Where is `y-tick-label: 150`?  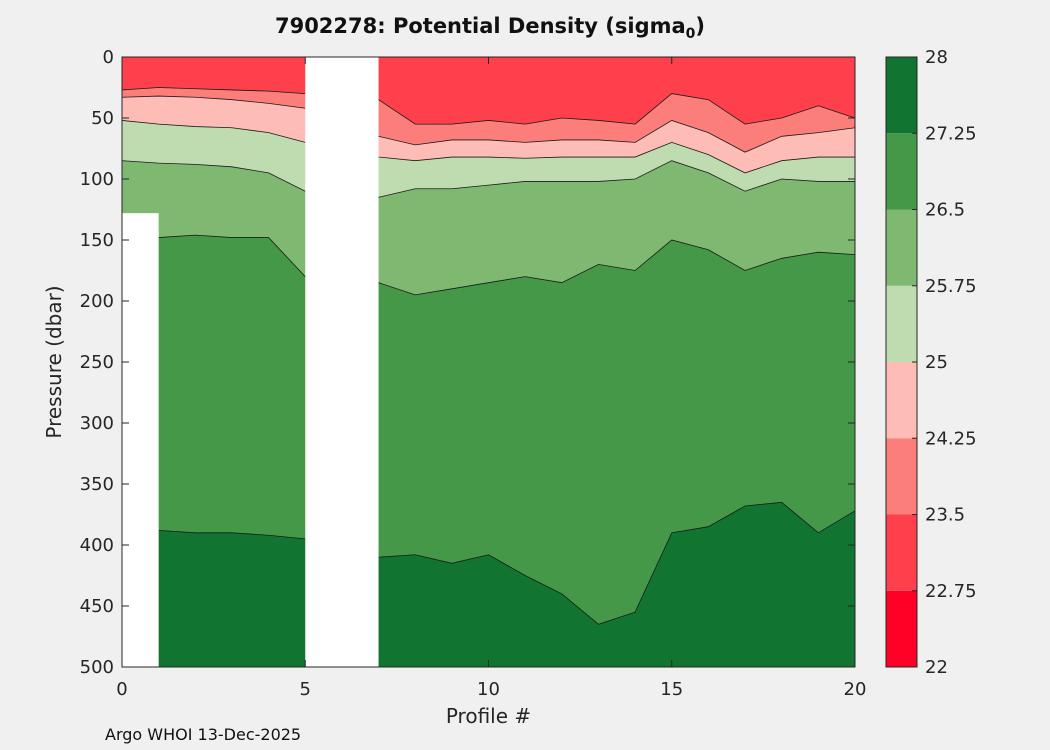
y-tick-label: 150 is located at coordinates (97, 240).